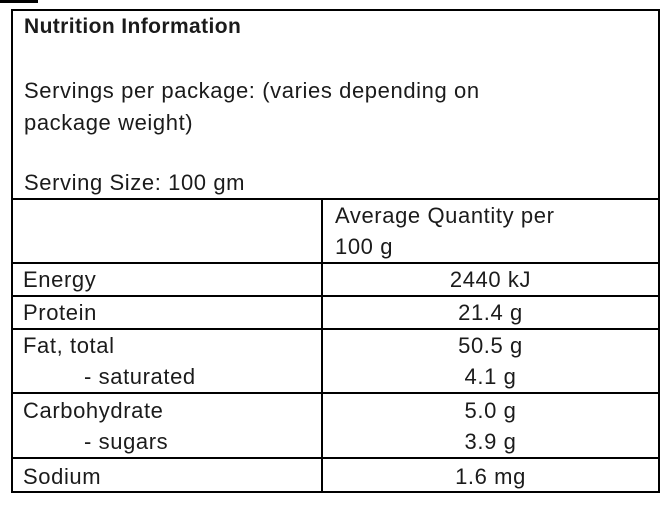 The height and width of the screenshot is (508, 670). I want to click on nutrient-value-cell: 2440 kJ, so click(490, 279).